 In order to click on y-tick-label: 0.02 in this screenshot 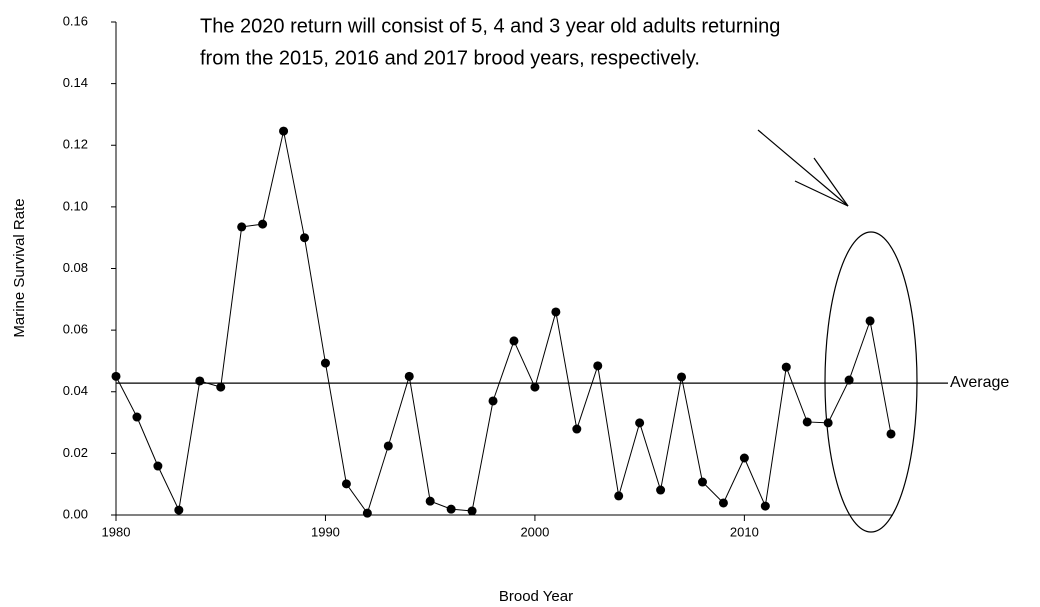, I will do `click(75, 452)`.